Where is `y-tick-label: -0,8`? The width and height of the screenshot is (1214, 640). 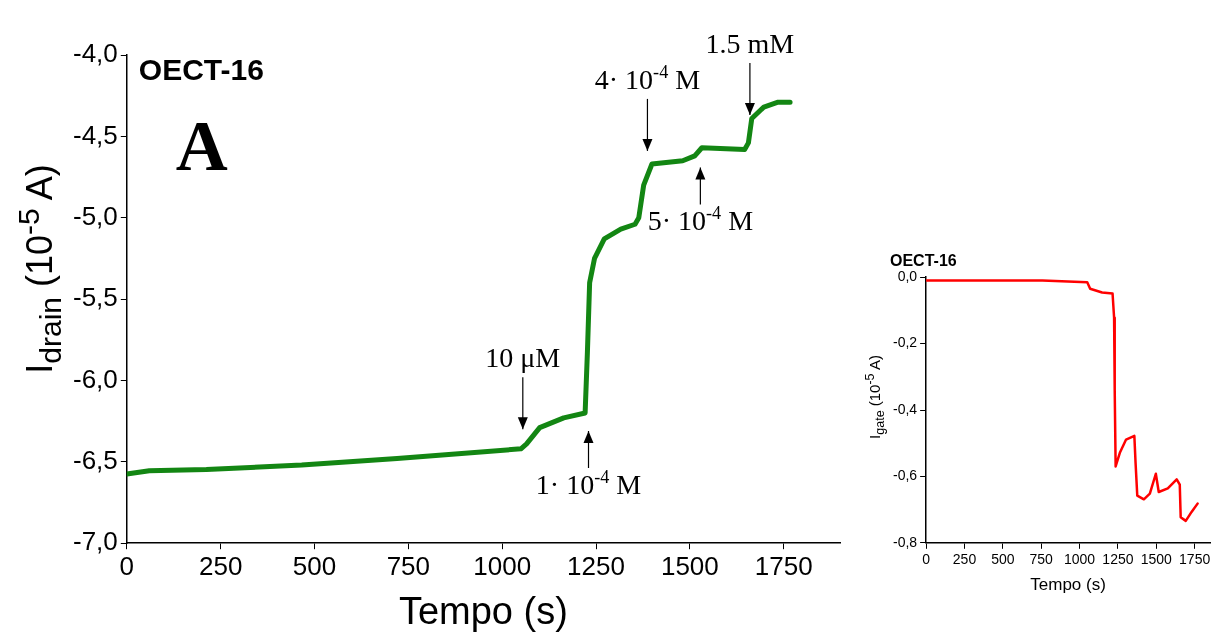 y-tick-label: -0,8 is located at coordinates (905, 541).